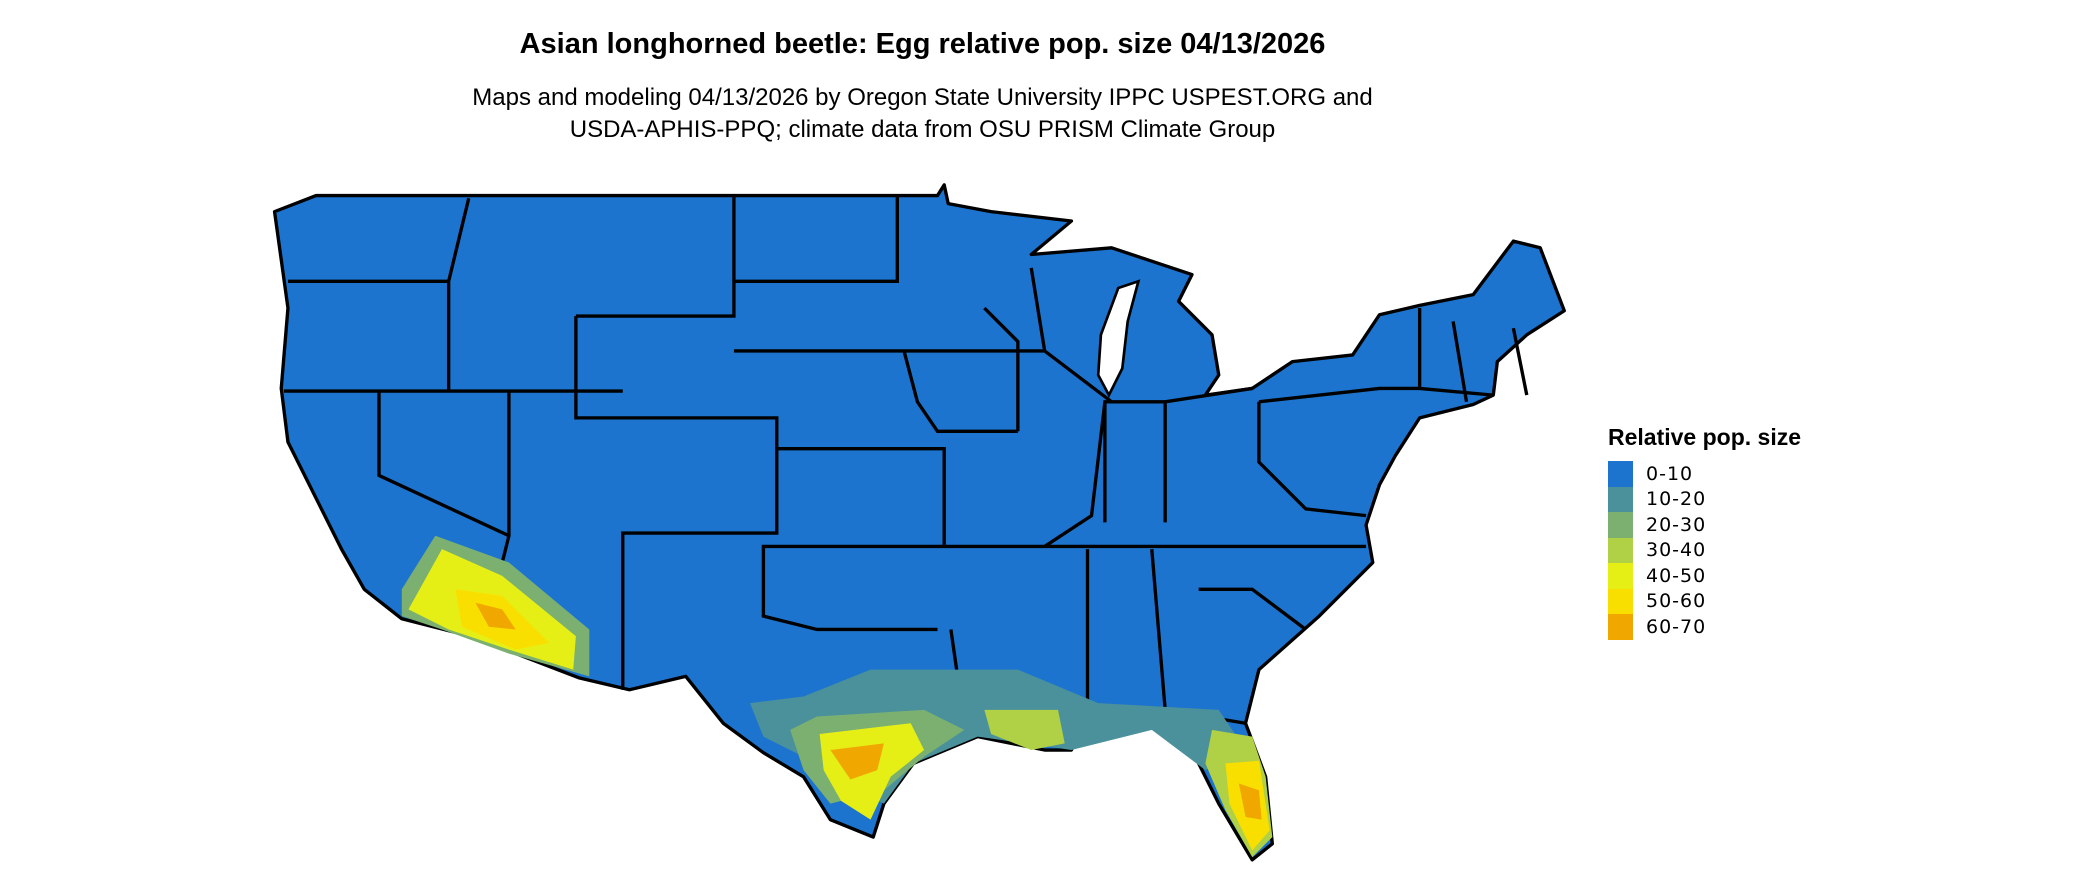  Describe the element at coordinates (1676, 550) in the screenshot. I see `legend-label: 30-40` at that location.